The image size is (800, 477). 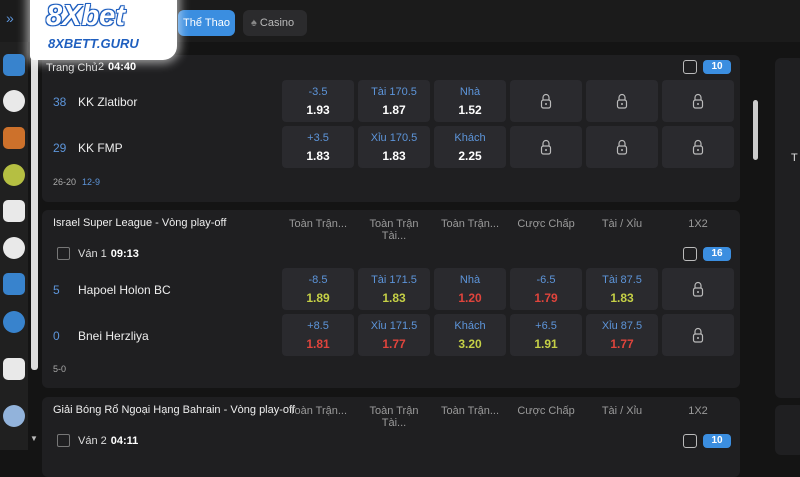 What do you see at coordinates (394, 280) in the screenshot?
I see `odds-label: Tài 171.5` at bounding box center [394, 280].